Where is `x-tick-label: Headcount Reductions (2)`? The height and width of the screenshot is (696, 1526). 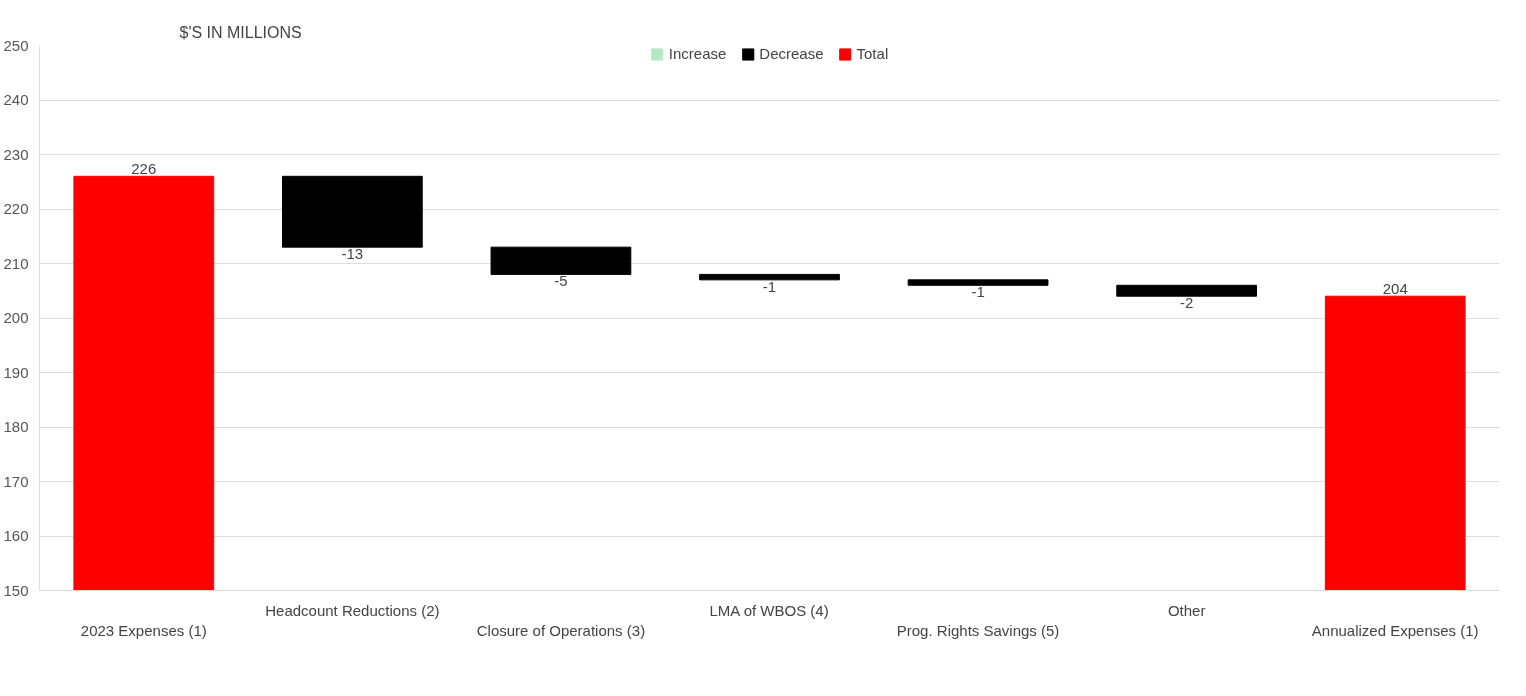 x-tick-label: Headcount Reductions (2) is located at coordinates (352, 610).